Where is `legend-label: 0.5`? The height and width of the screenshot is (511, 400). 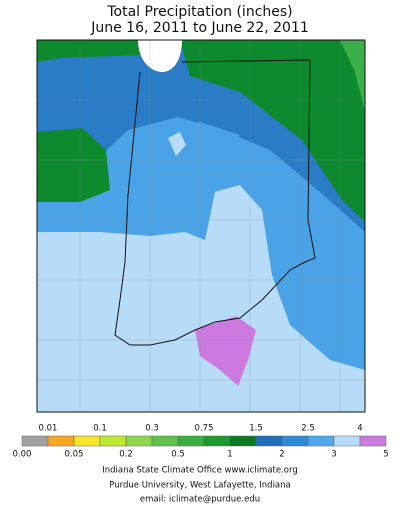 legend-label: 0.5 is located at coordinates (178, 455).